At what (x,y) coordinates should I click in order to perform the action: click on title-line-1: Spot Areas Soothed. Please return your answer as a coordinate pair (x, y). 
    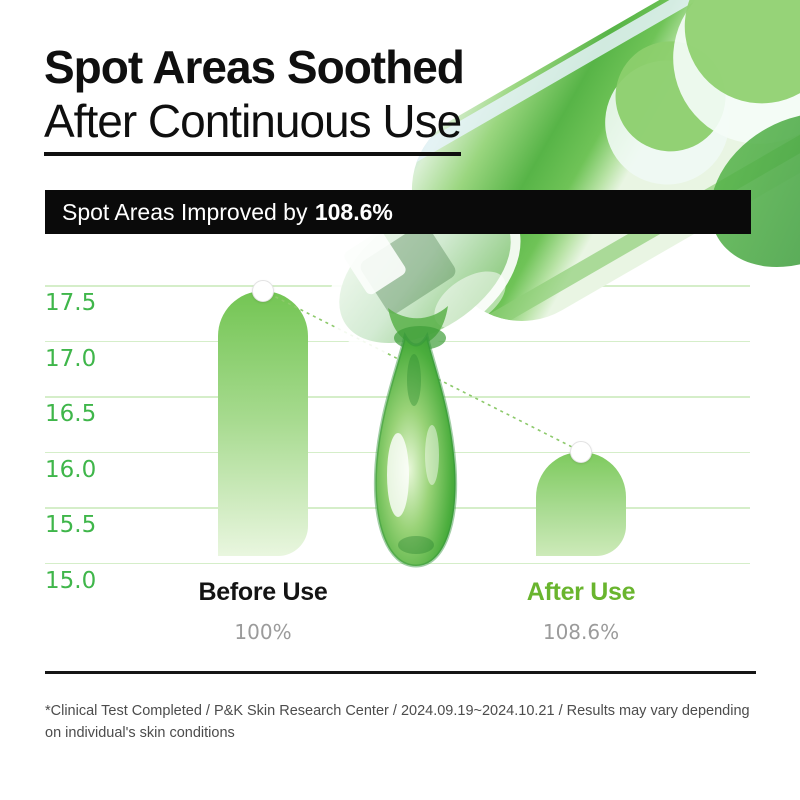
    Looking at the image, I should click on (254, 67).